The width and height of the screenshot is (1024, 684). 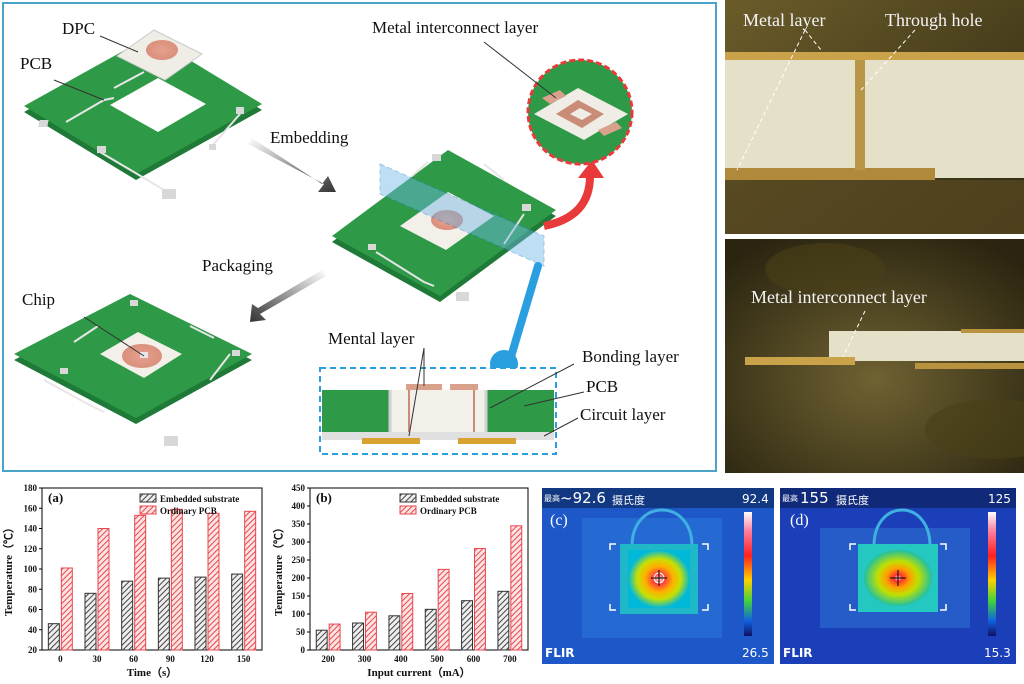 I want to click on y-tick-label: 120, so click(x=31, y=549).